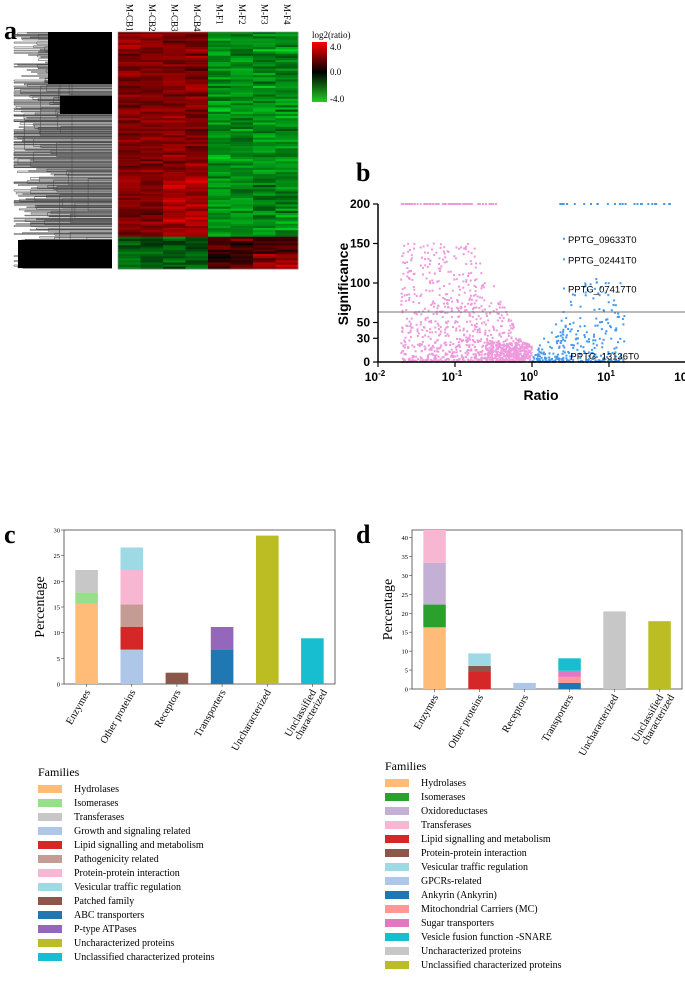  Describe the element at coordinates (405, 595) in the screenshot. I see `chart-d-y-tick: 25` at that location.